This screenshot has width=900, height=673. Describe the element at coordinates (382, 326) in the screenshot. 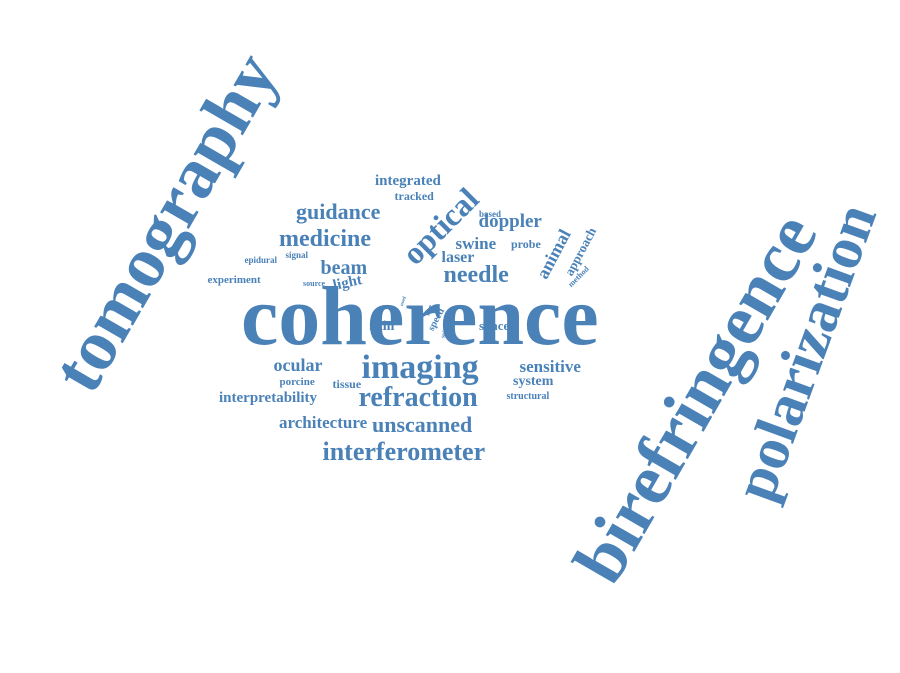

I see `word-skin: skin` at that location.